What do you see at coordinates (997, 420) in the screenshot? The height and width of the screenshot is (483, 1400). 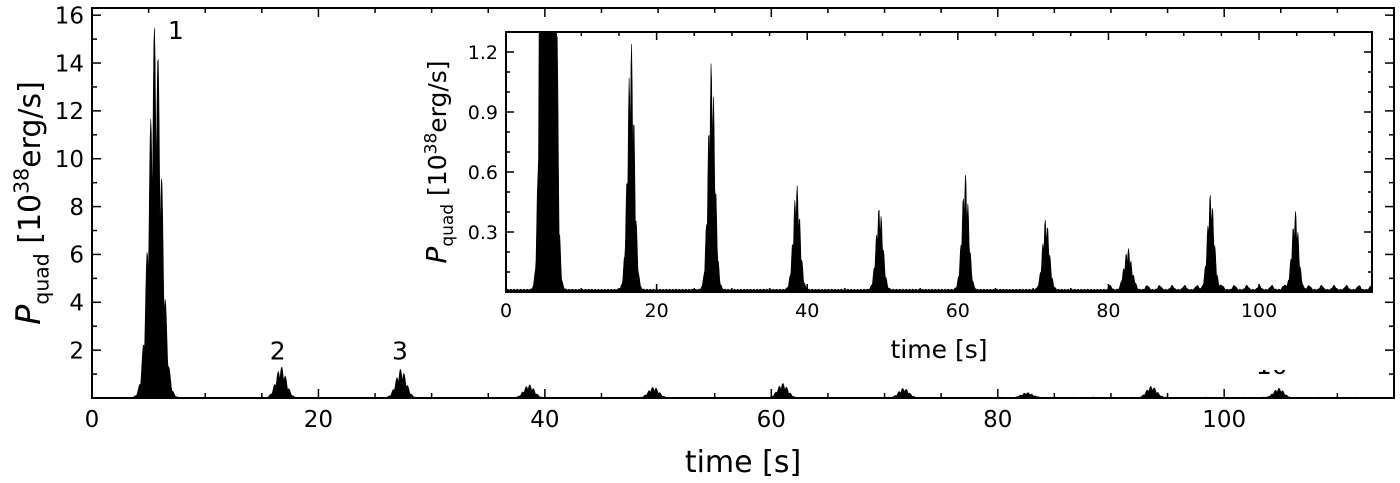 I see `main-x-tick-label: 80` at bounding box center [997, 420].